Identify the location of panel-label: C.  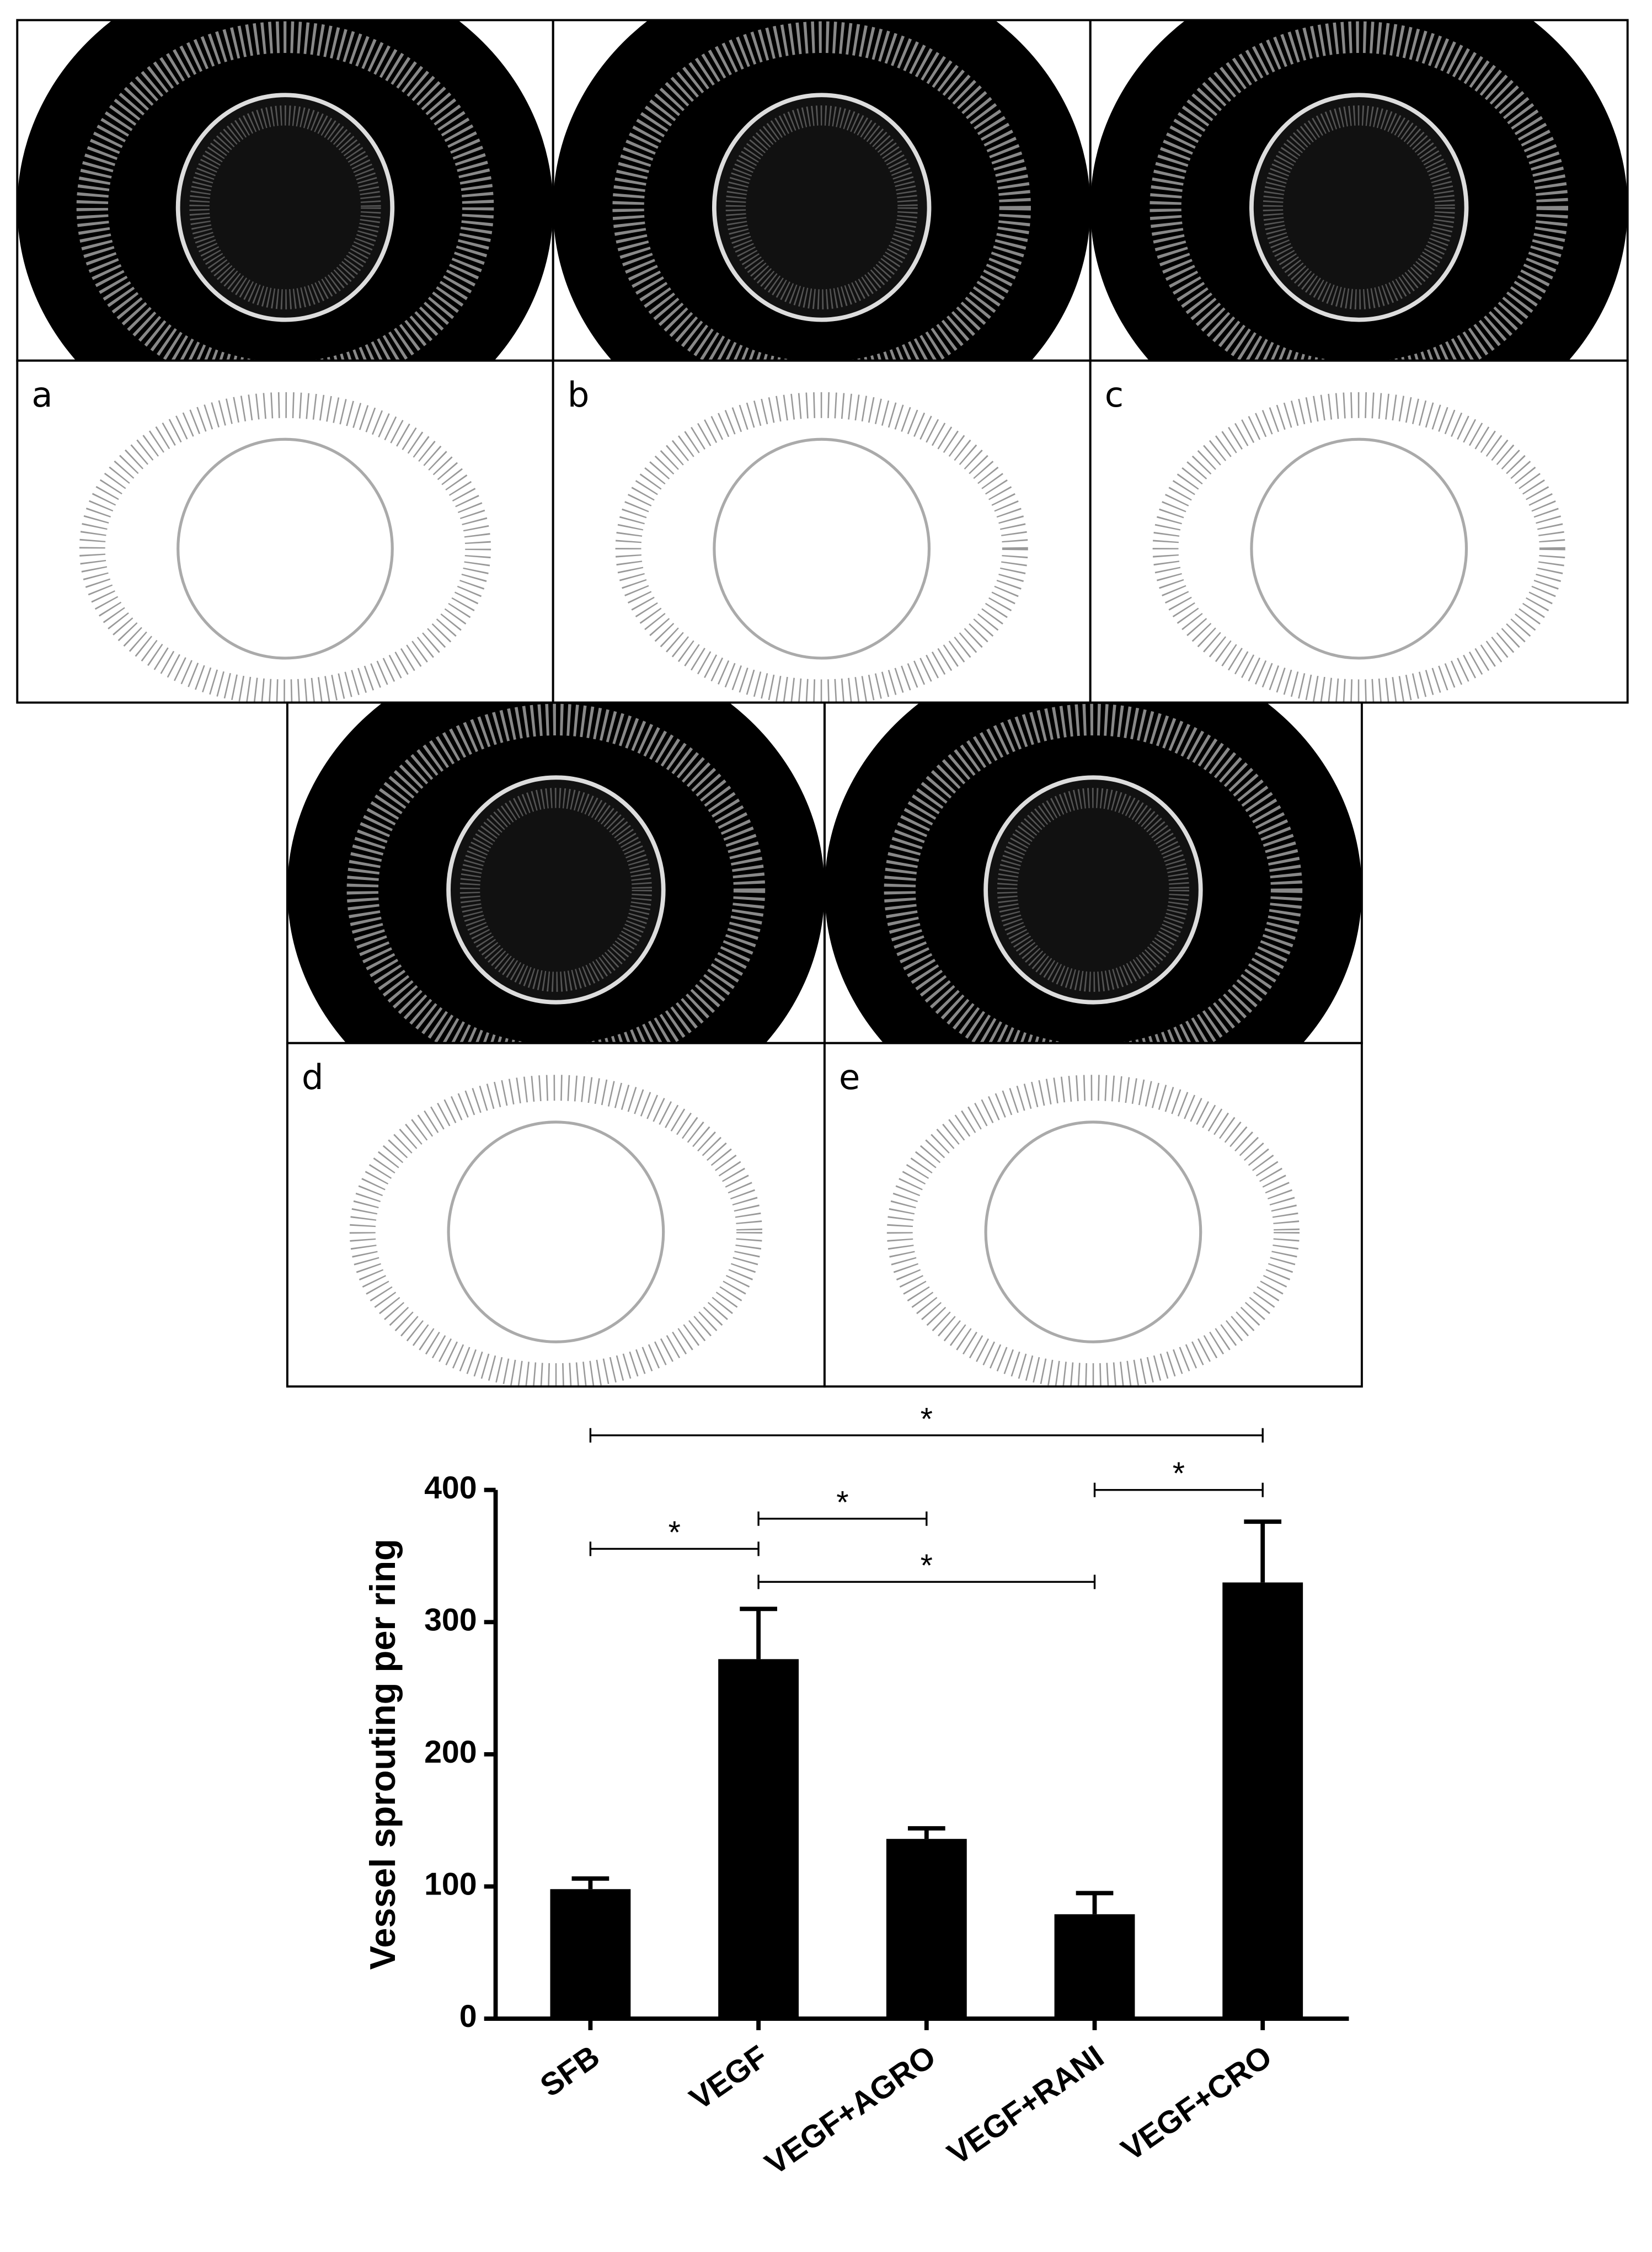
(1117, 54).